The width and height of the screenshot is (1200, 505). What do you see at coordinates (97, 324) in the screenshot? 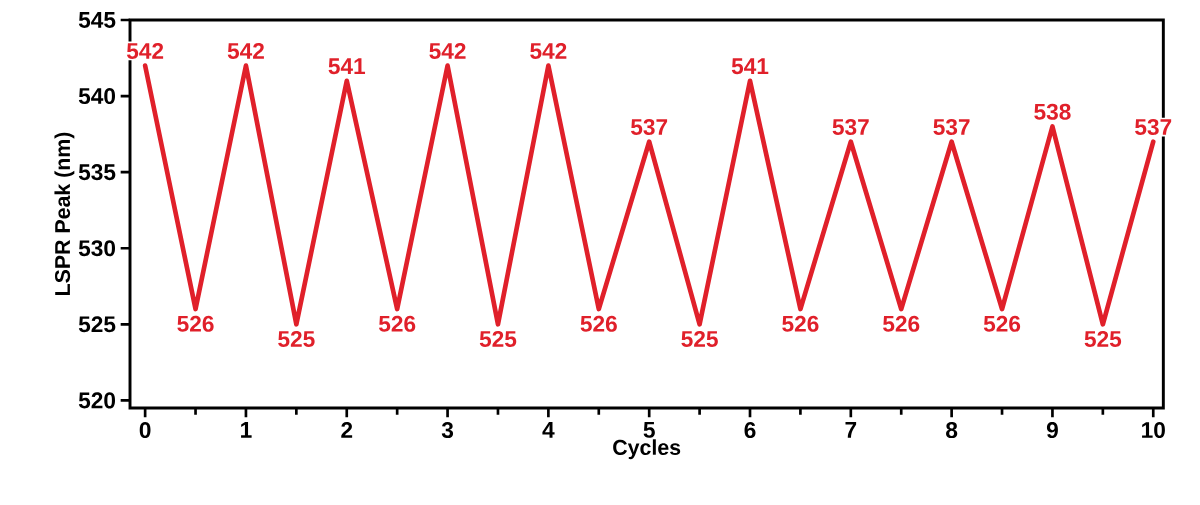
I see `y-tick-label: 525` at bounding box center [97, 324].